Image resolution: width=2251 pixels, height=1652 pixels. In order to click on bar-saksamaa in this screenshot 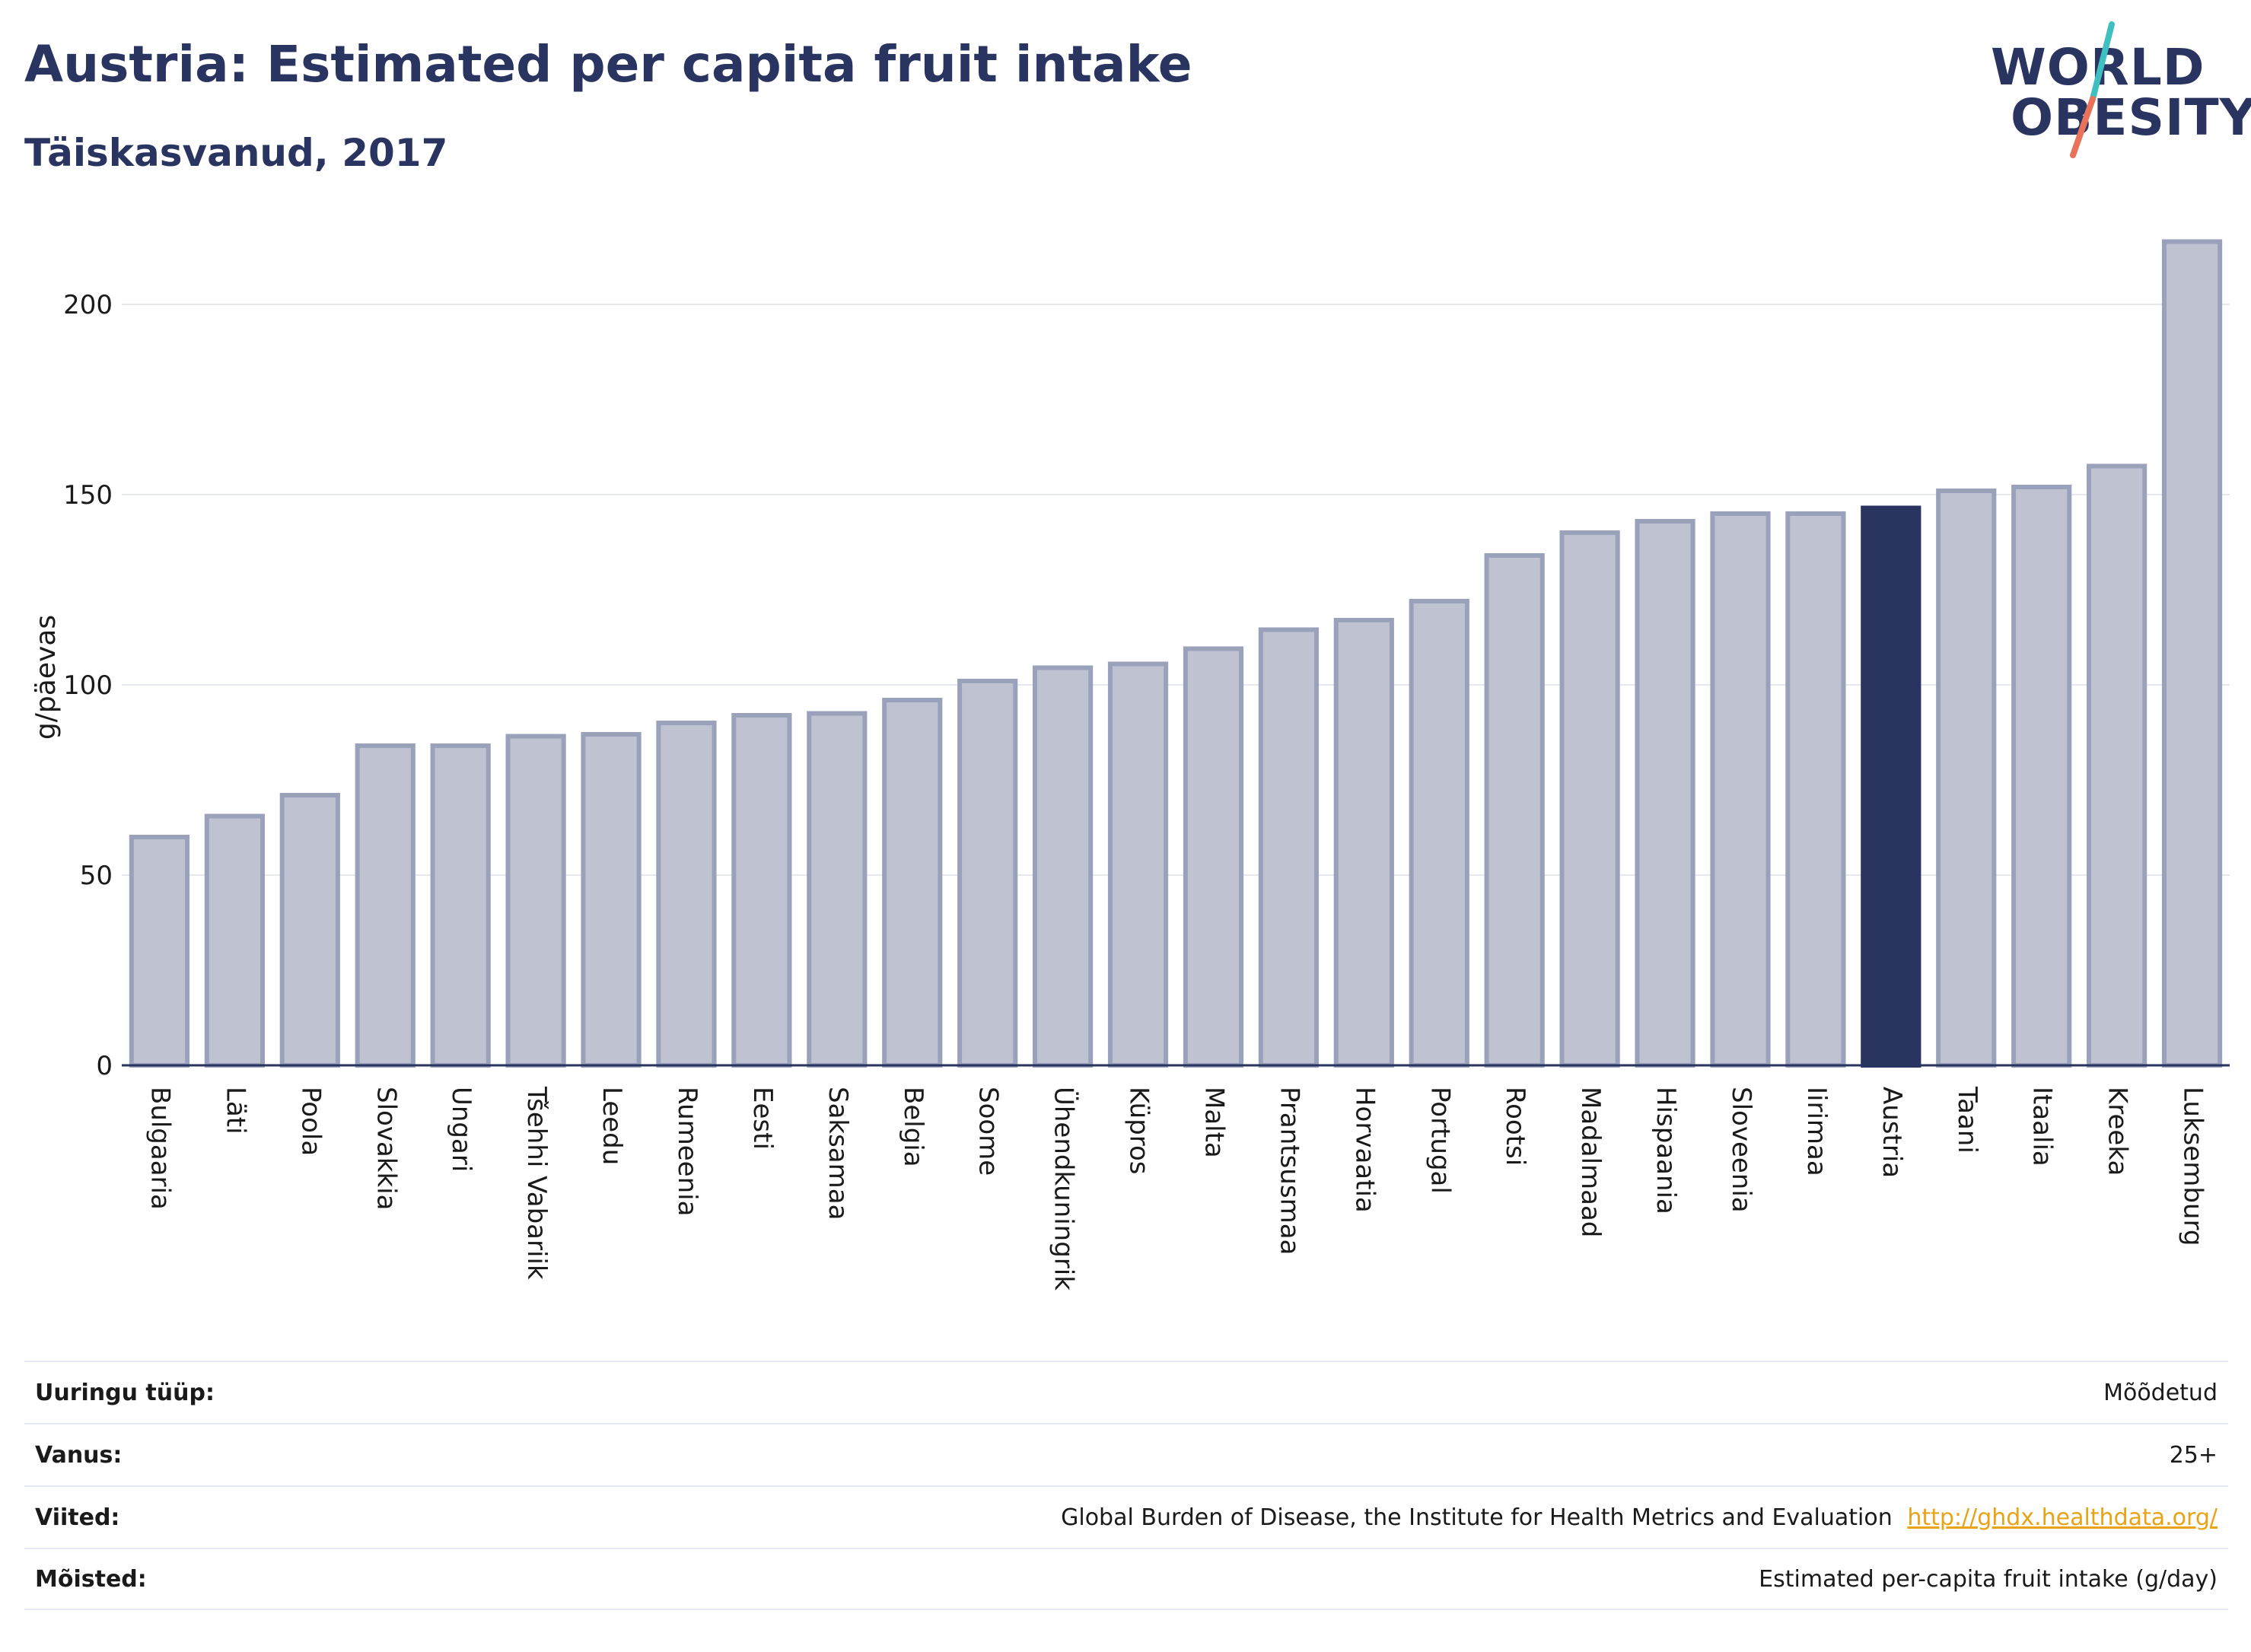, I will do `click(837, 889)`.